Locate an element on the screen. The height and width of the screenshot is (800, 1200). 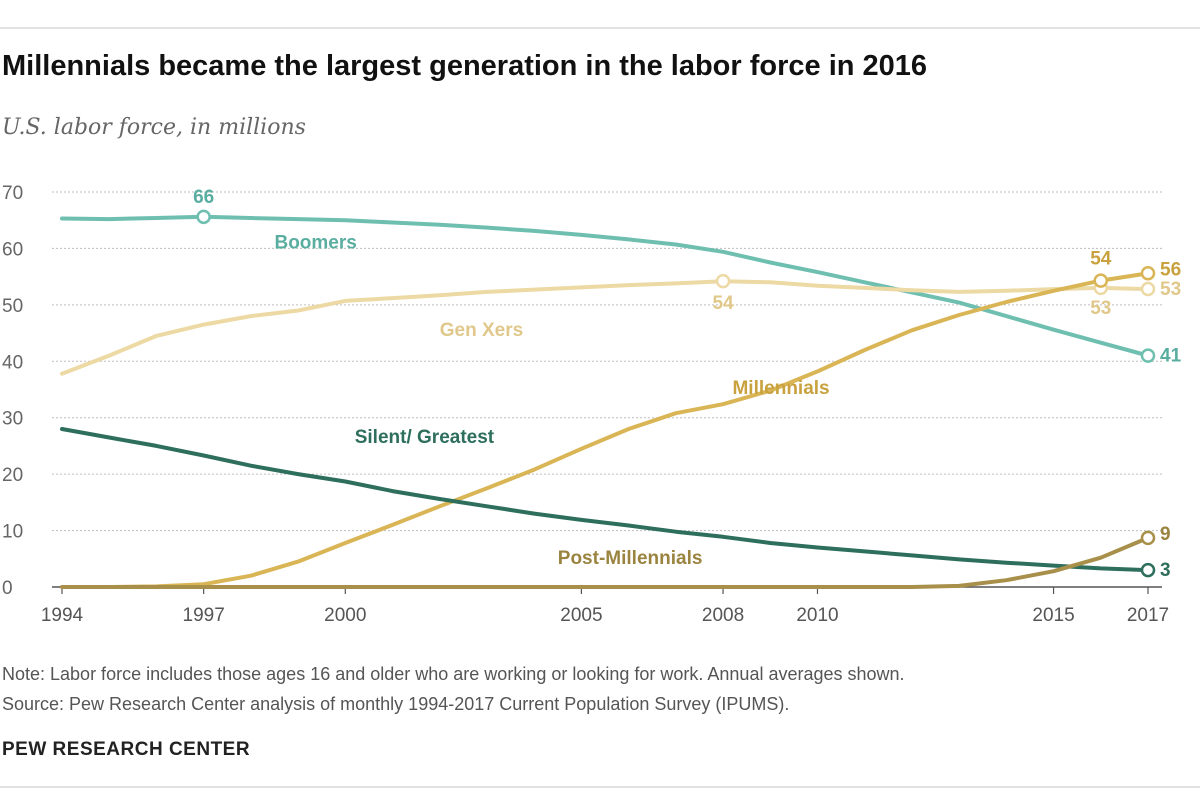
point-gen-xers-2017 is located at coordinates (1148, 289).